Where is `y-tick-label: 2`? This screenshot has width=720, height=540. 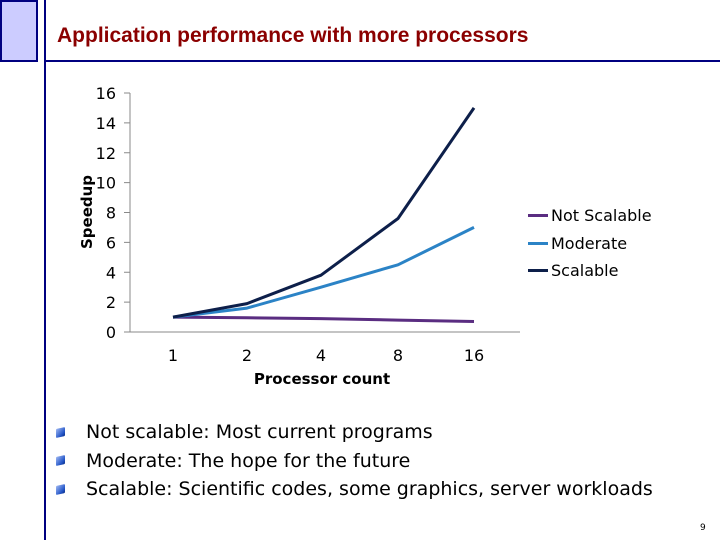
y-tick-label: 2 is located at coordinates (111, 302).